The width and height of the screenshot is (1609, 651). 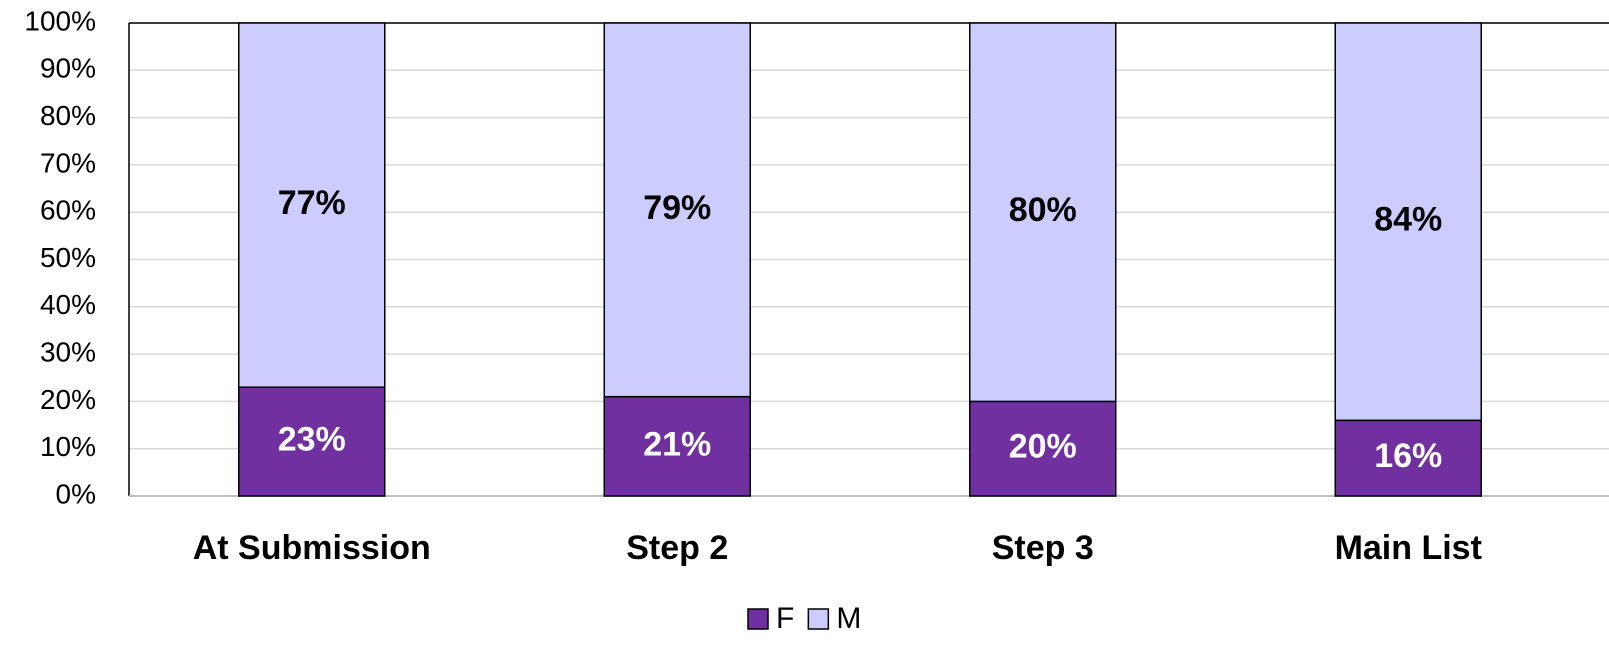 What do you see at coordinates (68, 399) in the screenshot?
I see `y-tick-label: 20%` at bounding box center [68, 399].